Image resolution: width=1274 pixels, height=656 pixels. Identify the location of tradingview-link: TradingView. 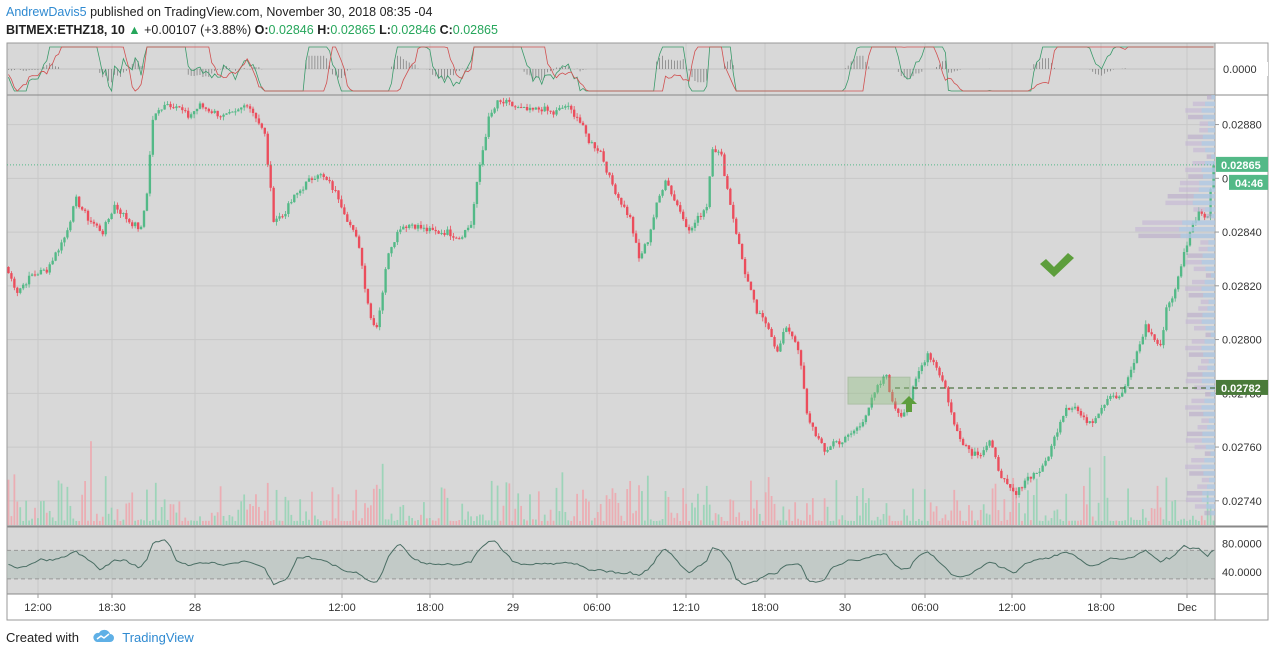
(158, 637).